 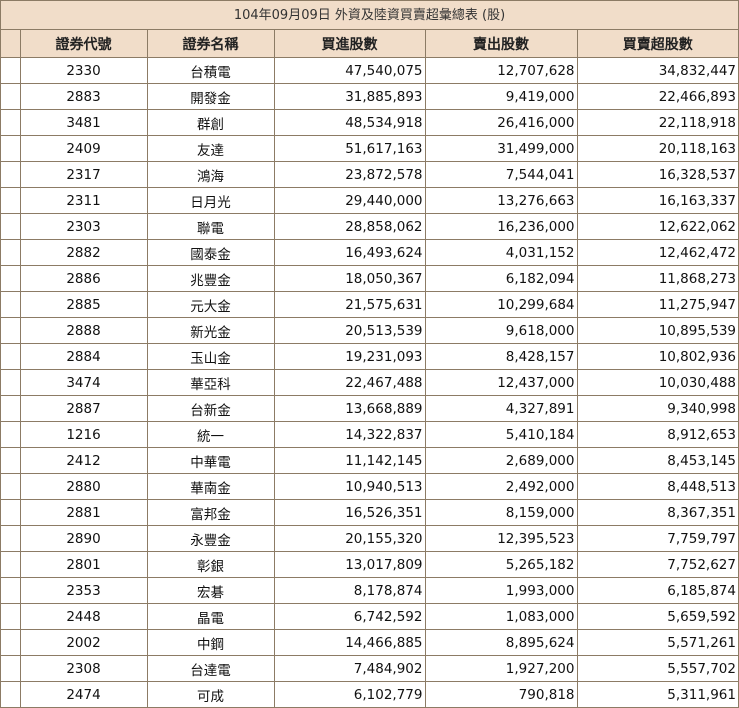 What do you see at coordinates (349, 174) in the screenshot?
I see `buy-shares-cell: 23,872,578` at bounding box center [349, 174].